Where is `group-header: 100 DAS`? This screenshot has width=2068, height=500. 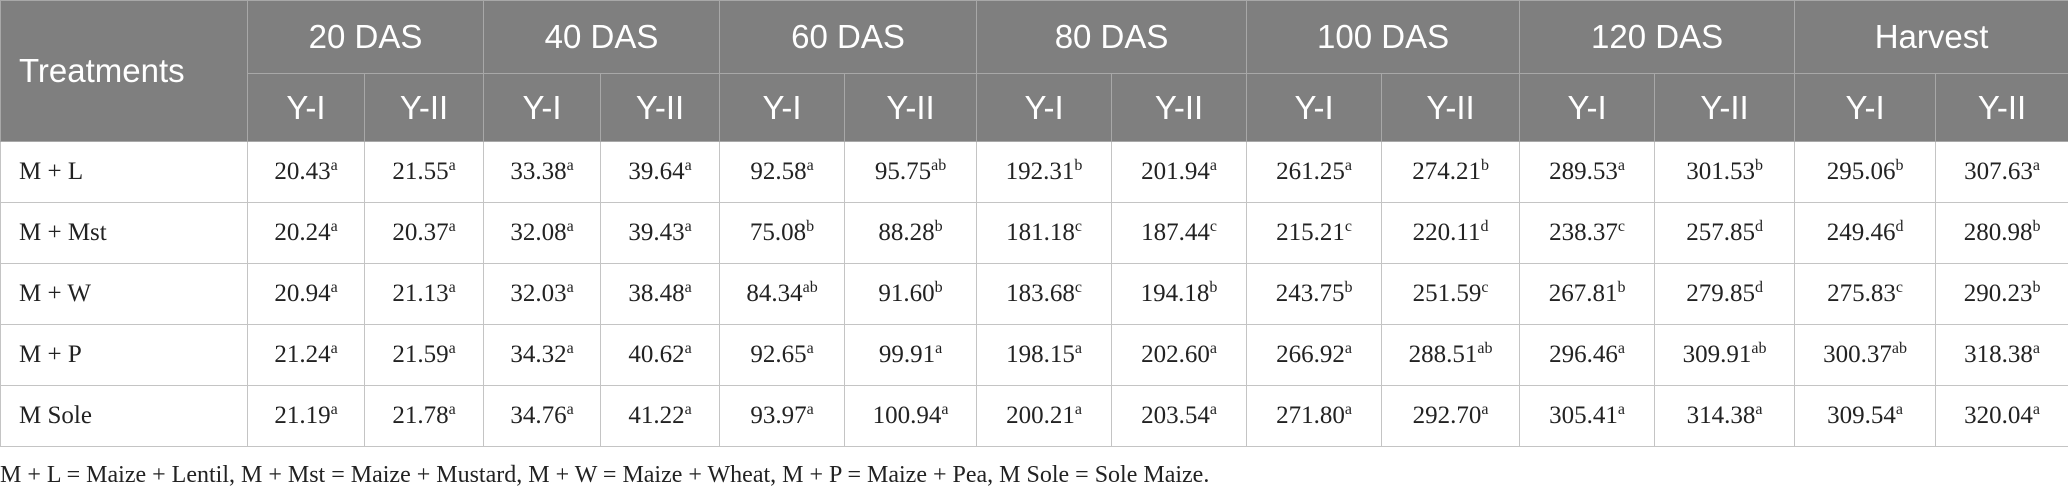
group-header: 100 DAS is located at coordinates (1383, 37).